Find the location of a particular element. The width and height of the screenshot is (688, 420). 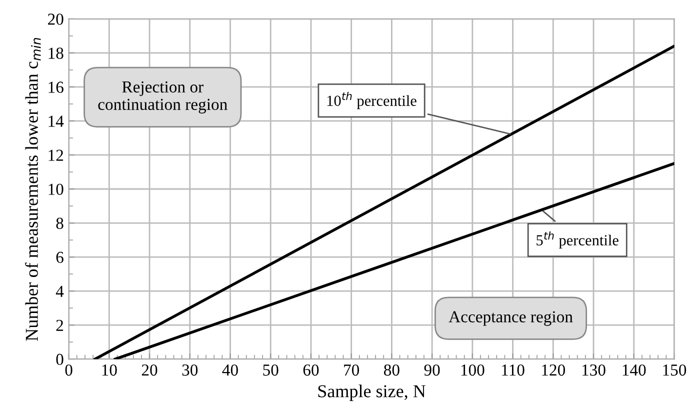

x-tick-label: 130 is located at coordinates (594, 370).